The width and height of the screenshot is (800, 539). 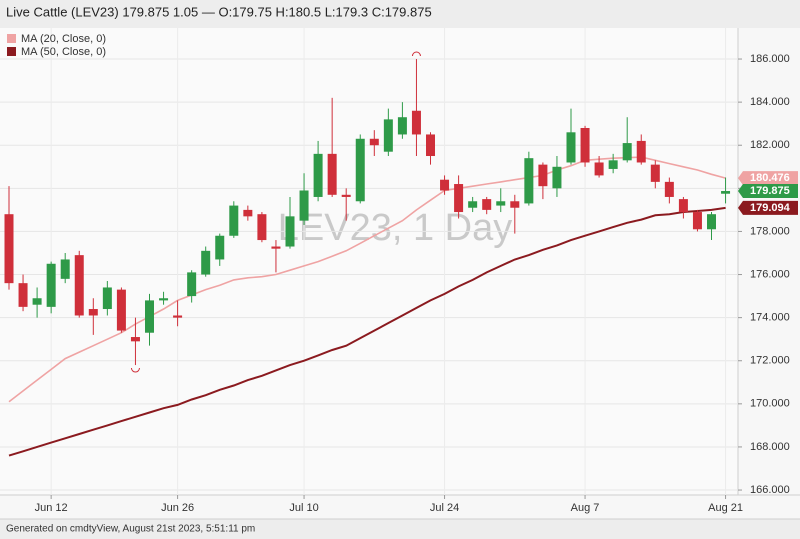 I want to click on y-tick-label: 182.000, so click(x=770, y=145).